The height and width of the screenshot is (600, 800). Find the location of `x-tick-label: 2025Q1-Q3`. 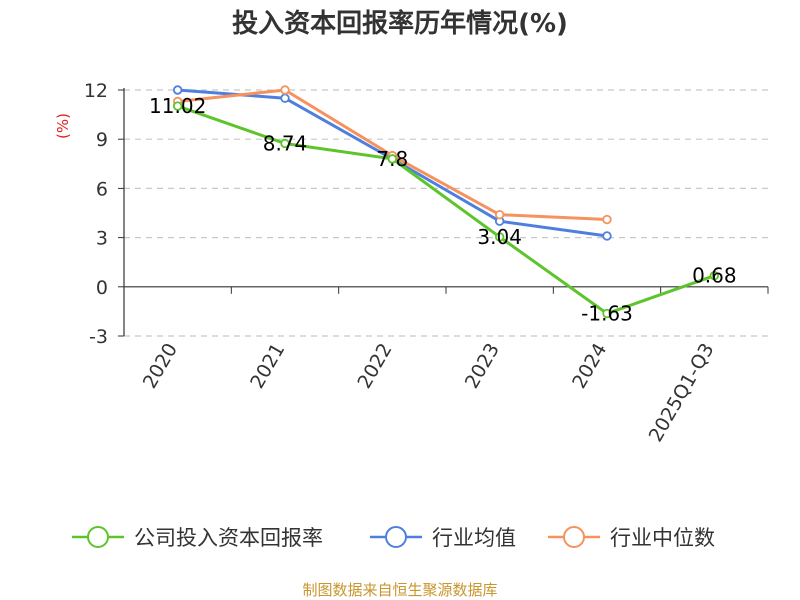

x-tick-label: 2025Q1-Q3 is located at coordinates (682, 393).